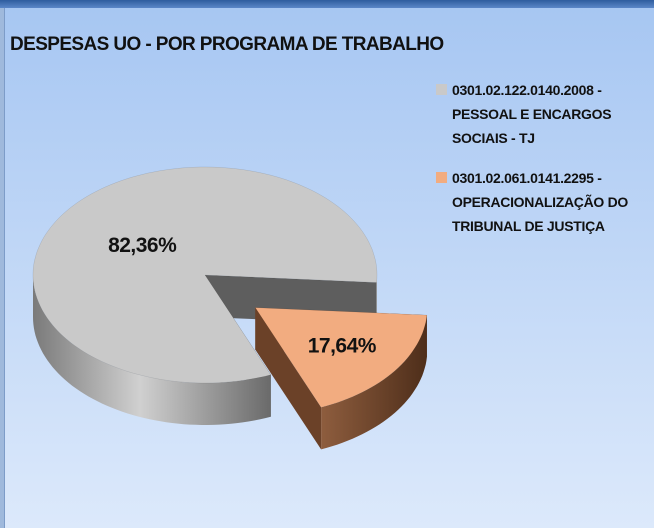  What do you see at coordinates (142, 245) in the screenshot?
I see `data-label: 82,36%` at bounding box center [142, 245].